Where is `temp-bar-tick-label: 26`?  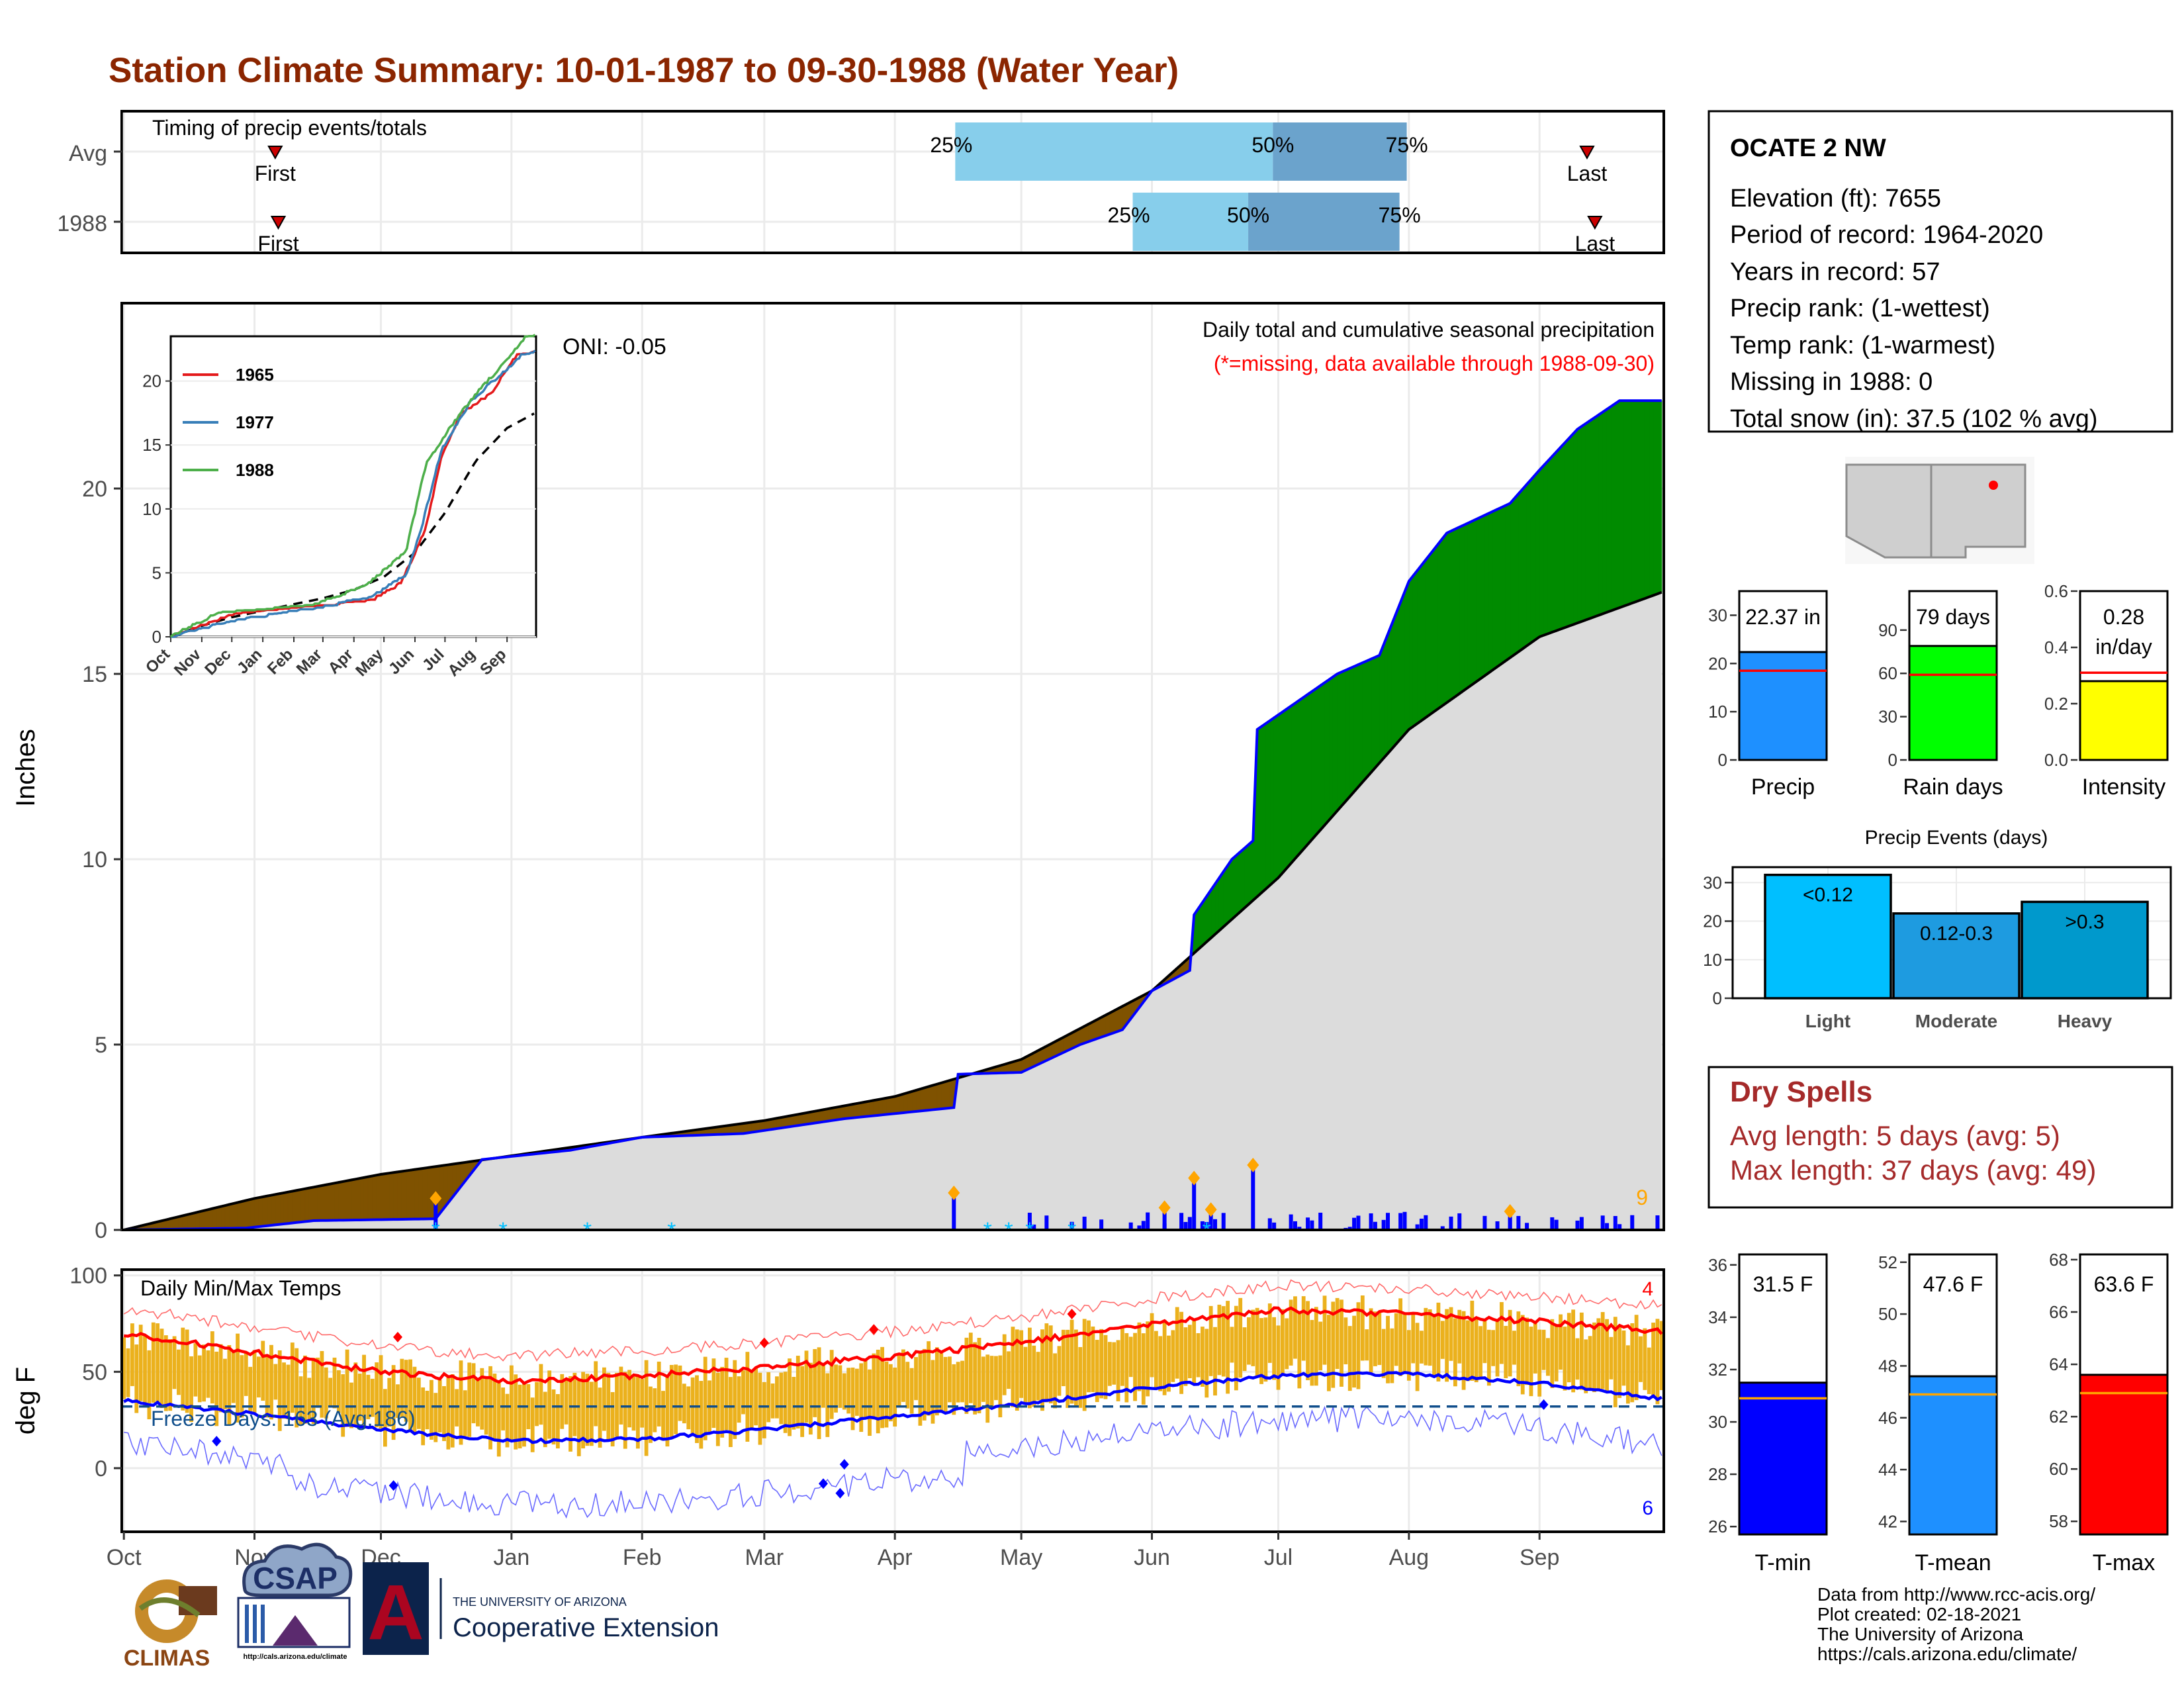
temp-bar-tick-label: 26 is located at coordinates (1718, 1526).